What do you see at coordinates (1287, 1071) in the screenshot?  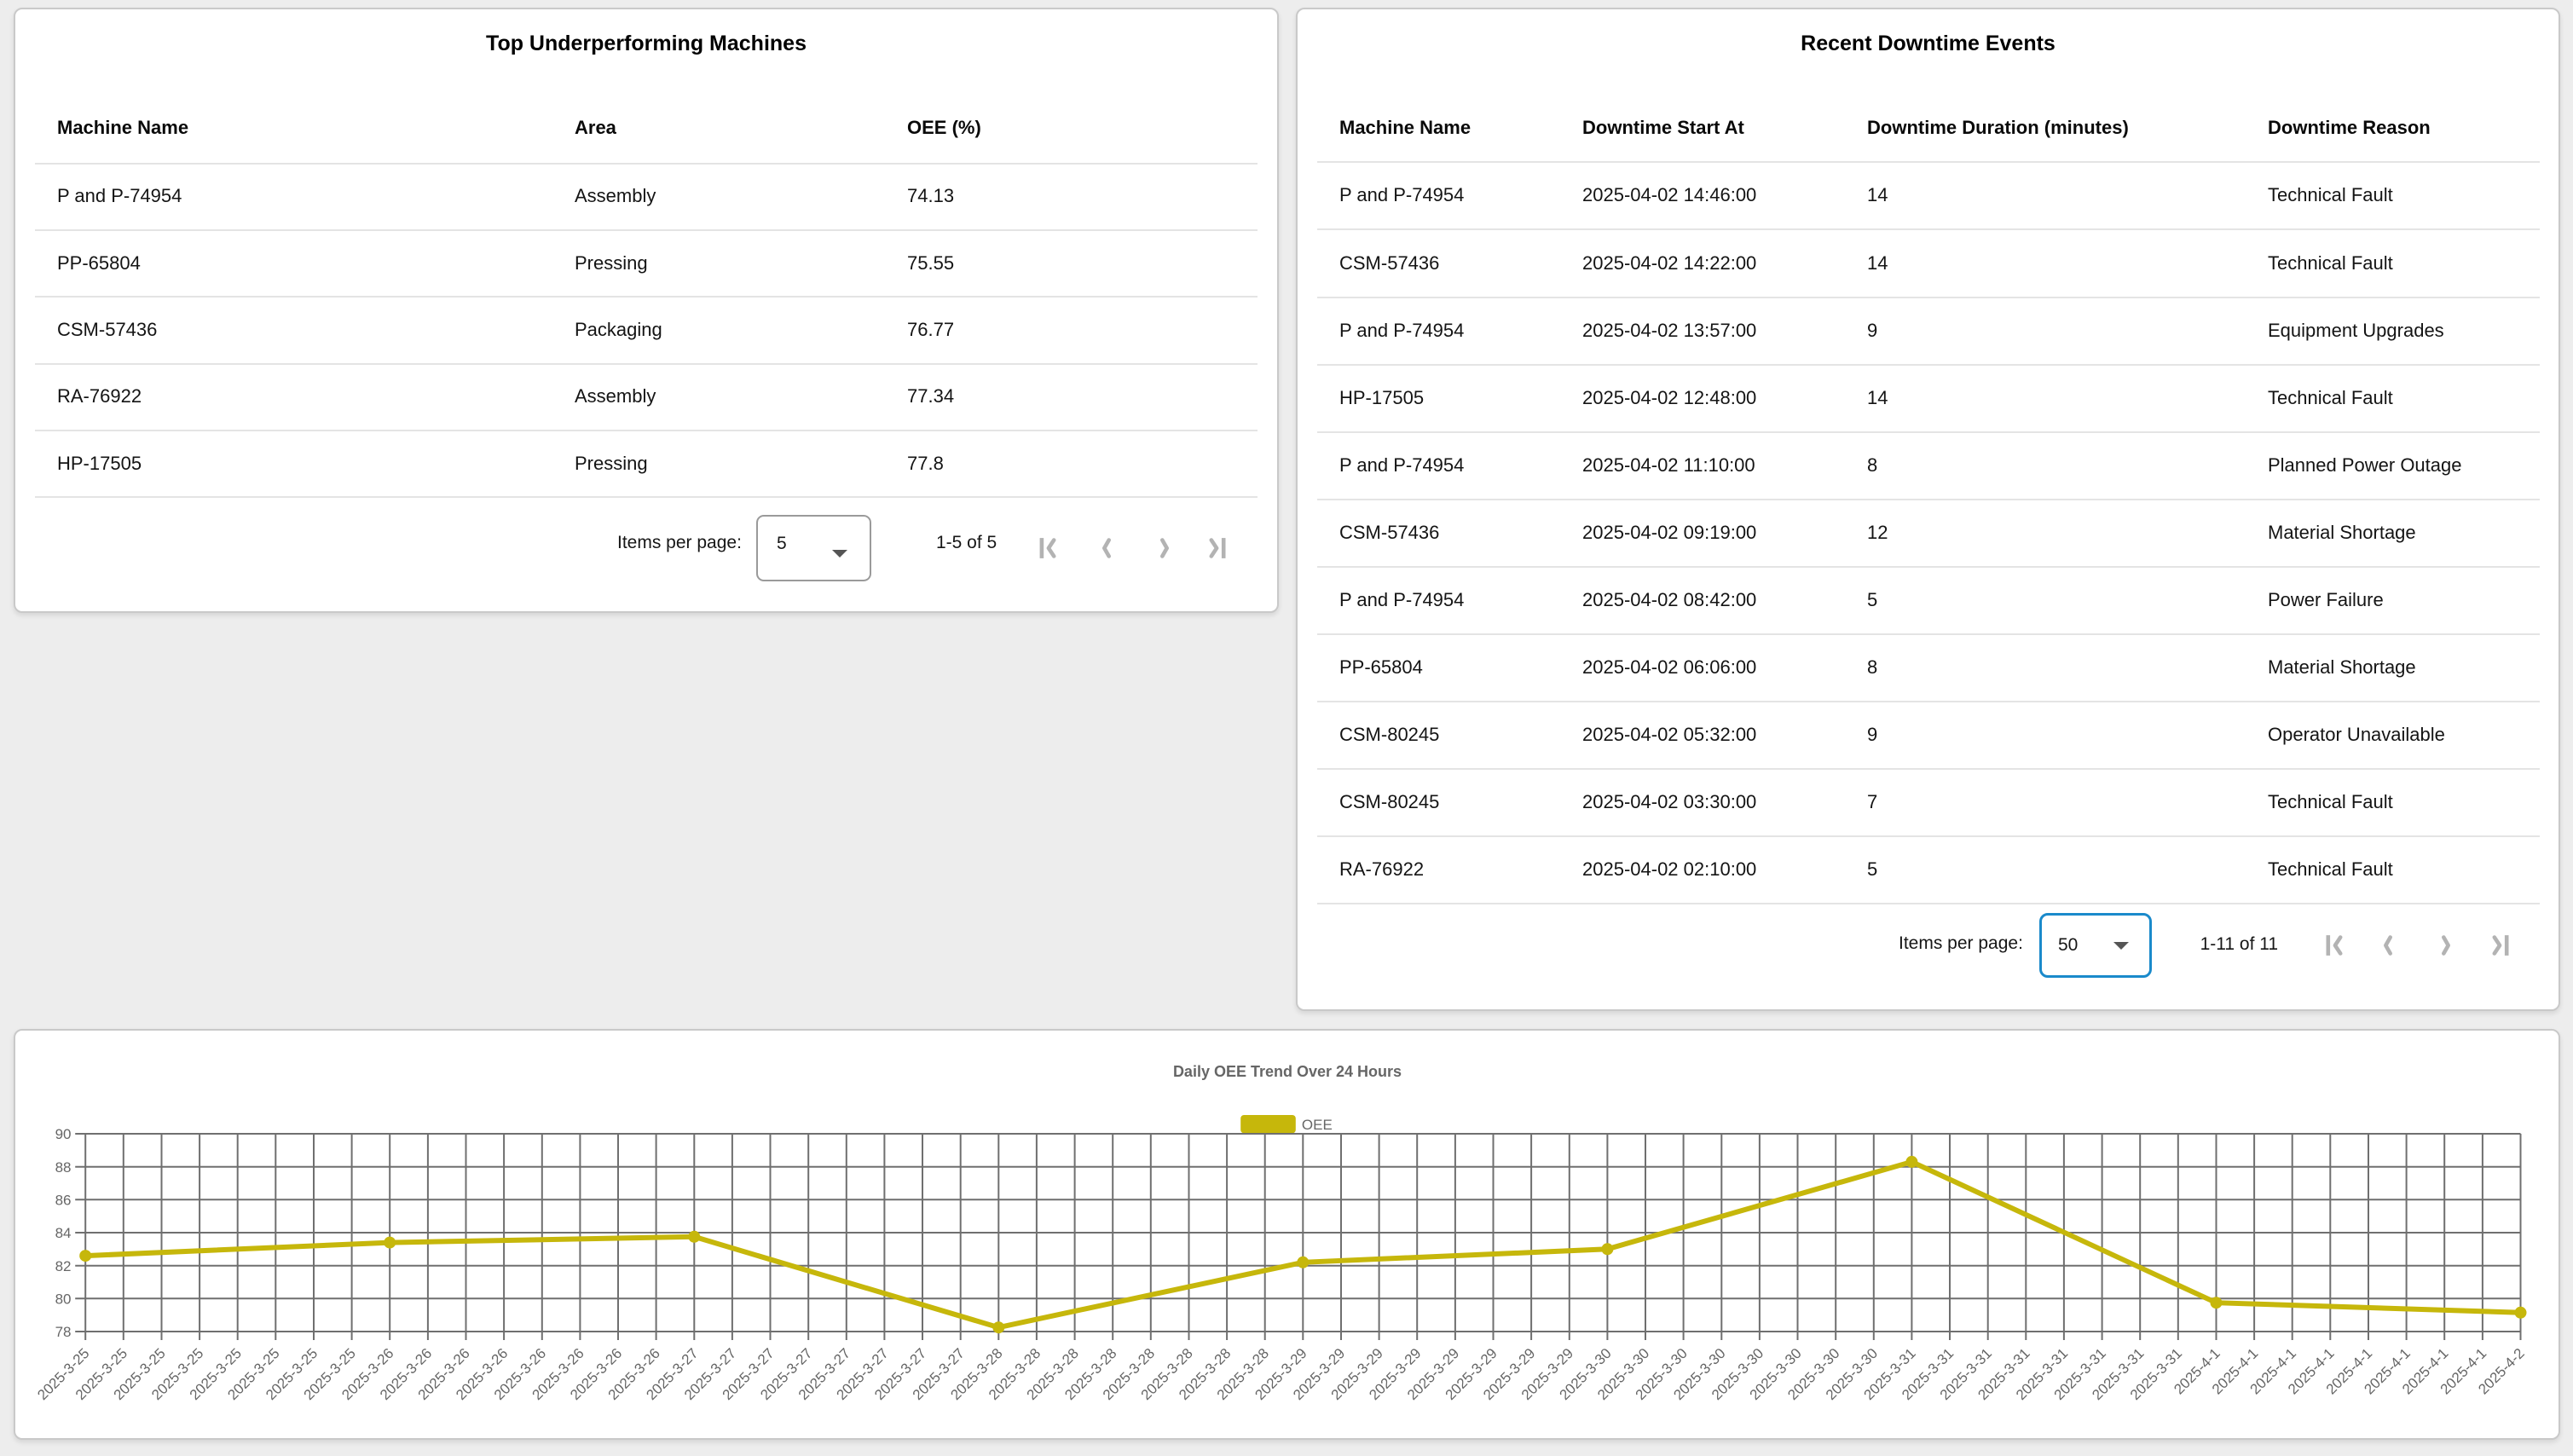 I see `svg-text: Daily OEE Trend Over 24 Hours` at bounding box center [1287, 1071].